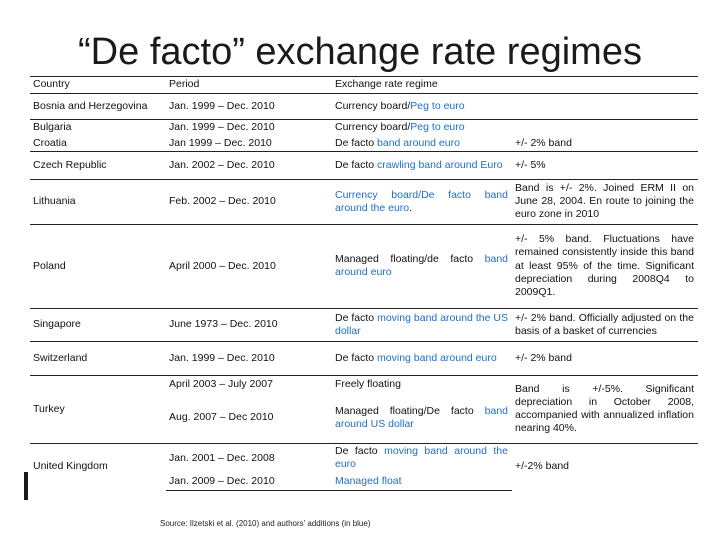 Image resolution: width=720 pixels, height=540 pixels. Describe the element at coordinates (249, 458) in the screenshot. I see `period-cell: Jan. 2001 – Dec. 2008` at that location.